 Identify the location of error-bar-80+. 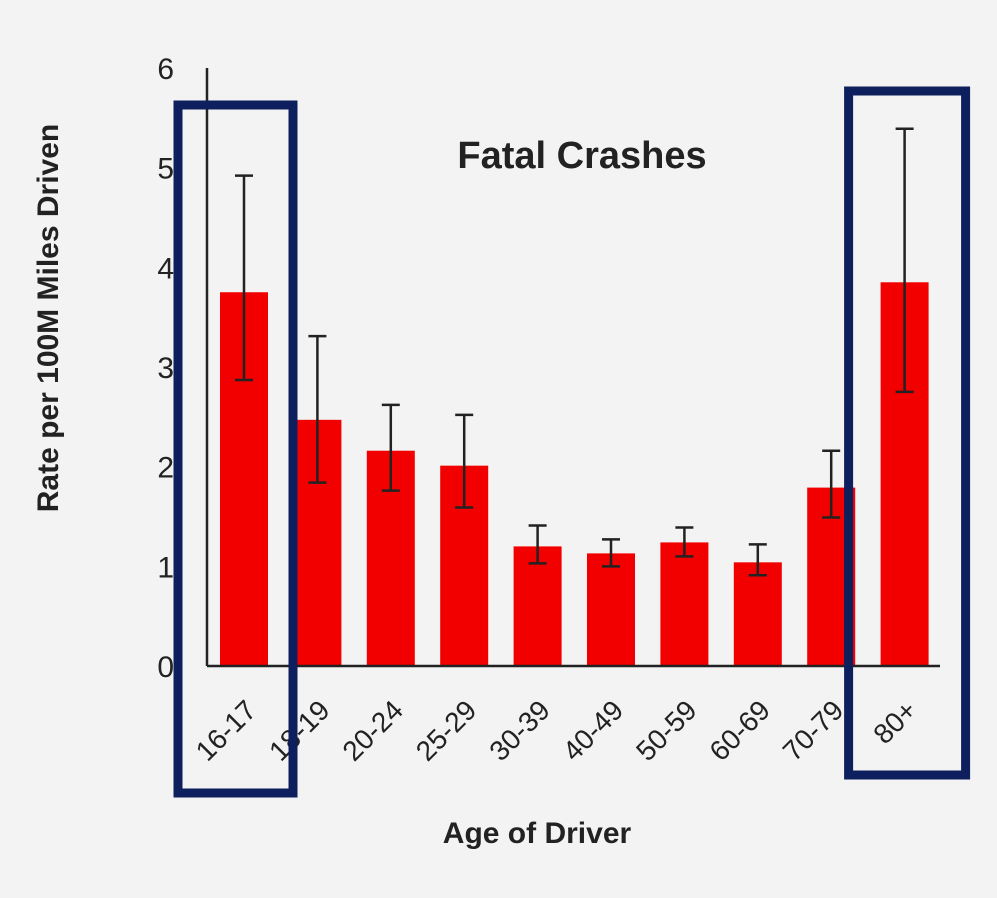
(904, 260).